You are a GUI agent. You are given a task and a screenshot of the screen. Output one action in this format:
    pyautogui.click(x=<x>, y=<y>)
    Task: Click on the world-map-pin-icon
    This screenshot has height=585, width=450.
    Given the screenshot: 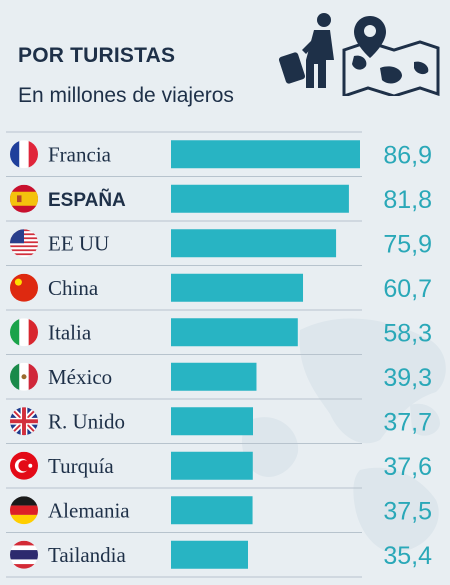 What is the action you would take?
    pyautogui.click(x=391, y=56)
    